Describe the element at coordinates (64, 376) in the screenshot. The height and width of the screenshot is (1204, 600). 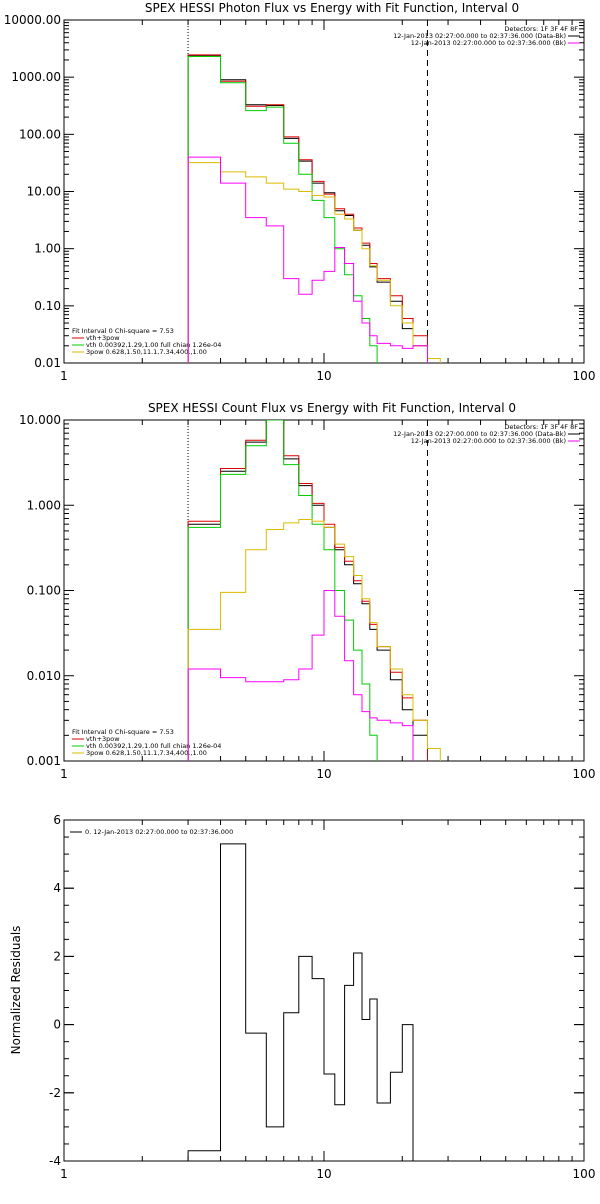
I see `panel-1-xtick-label: 1` at that location.